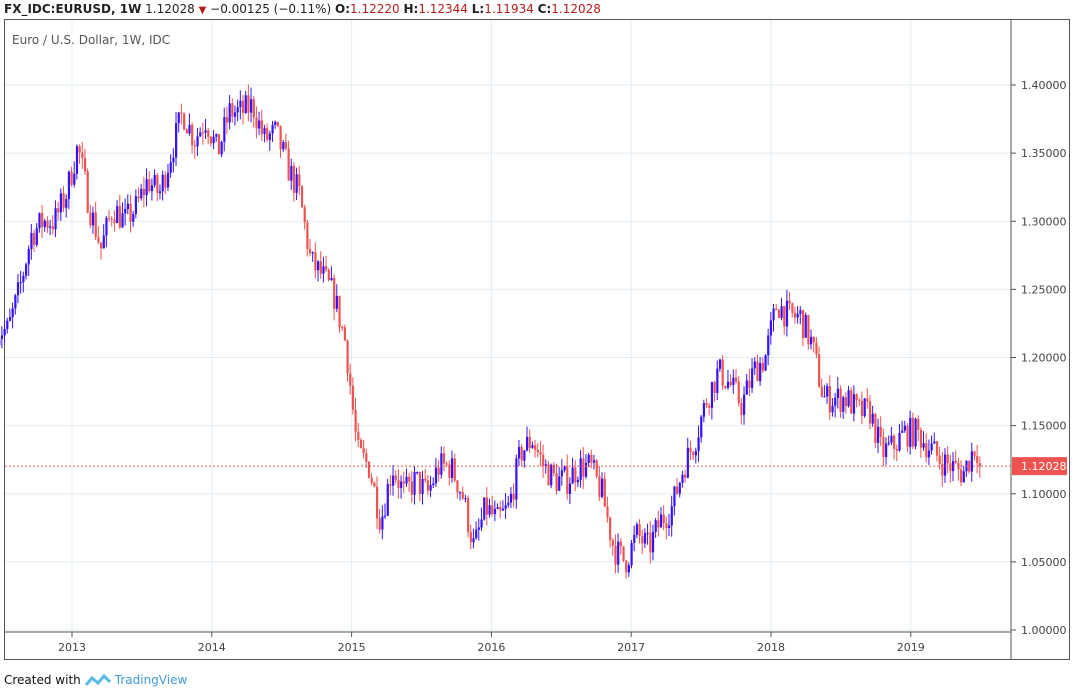 This screenshot has height=696, width=1075. What do you see at coordinates (1044, 630) in the screenshot?
I see `y-tick-label: 1.00000` at bounding box center [1044, 630].